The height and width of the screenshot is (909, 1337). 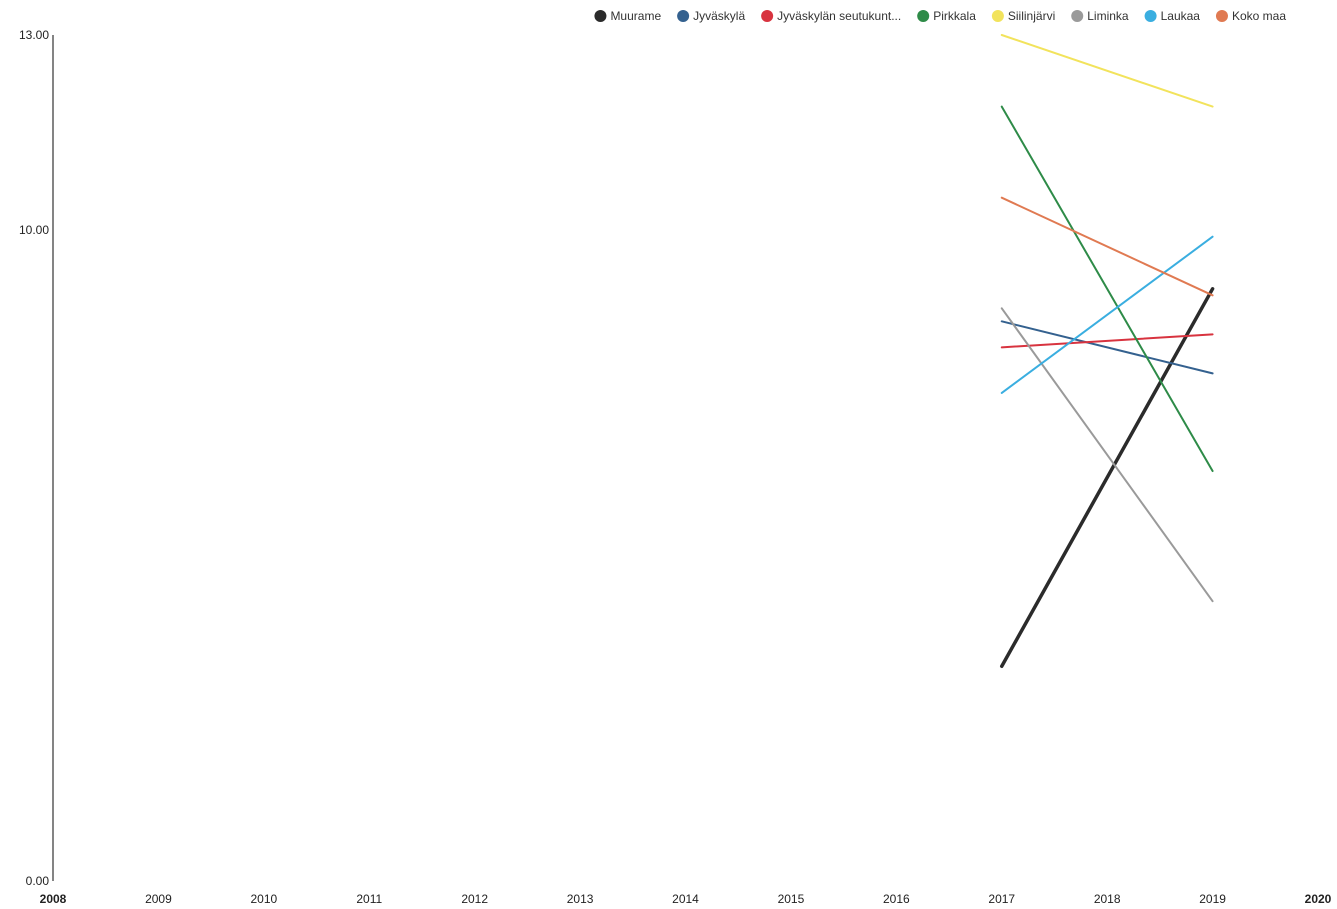 I want to click on x-tick-label: 2011, so click(x=369, y=899).